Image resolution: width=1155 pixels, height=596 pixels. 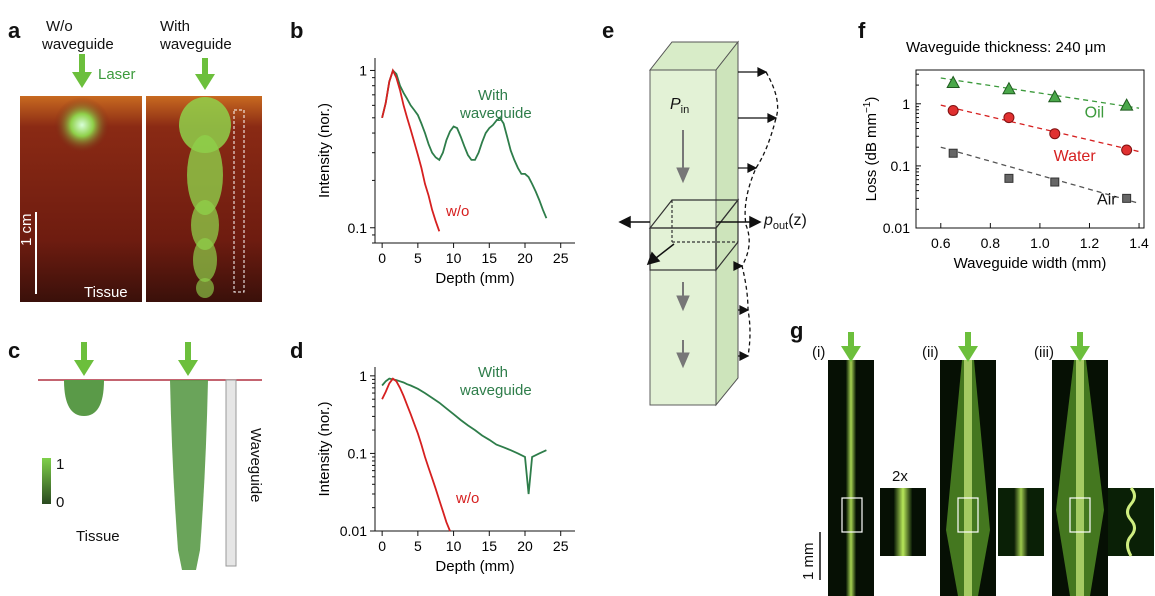 What do you see at coordinates (1040, 243) in the screenshot?
I see `x-tick-label: 1.0` at bounding box center [1040, 243].